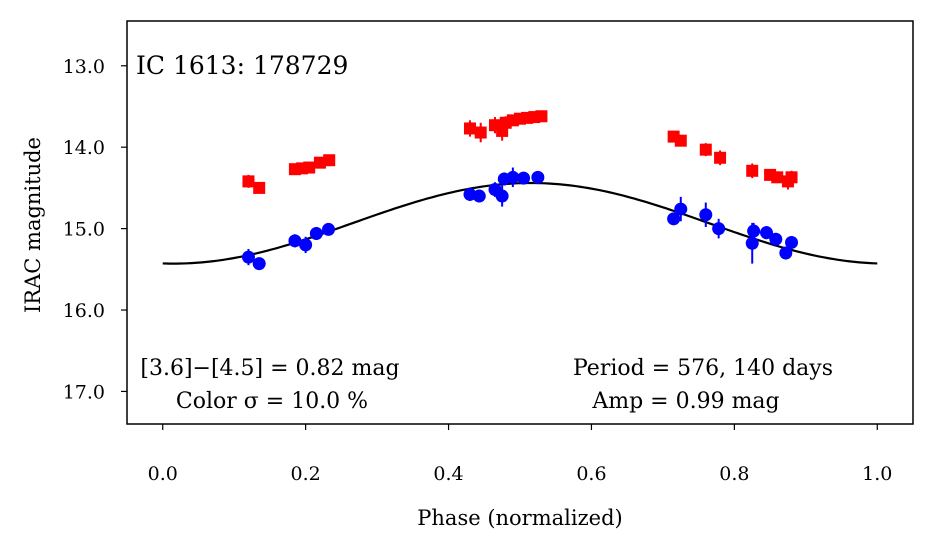 This screenshot has height=552, width=936. What do you see at coordinates (272, 401) in the screenshot?
I see `color-sigma-annotation: Color σ = 10.0 %` at bounding box center [272, 401].